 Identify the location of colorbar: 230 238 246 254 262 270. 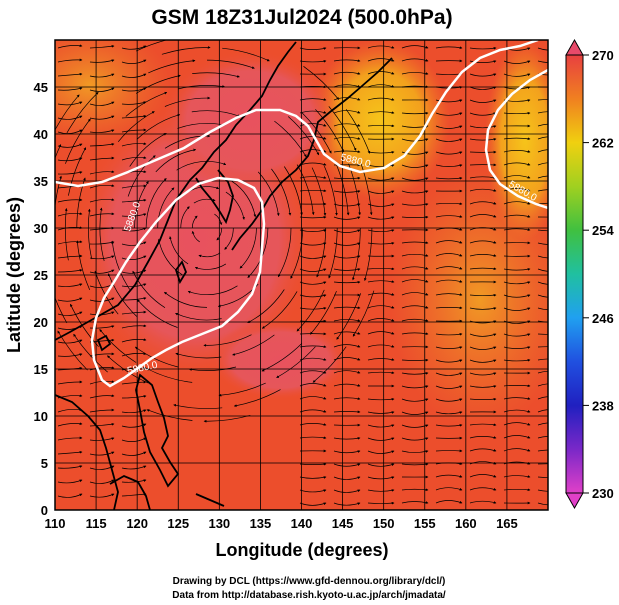
(589, 274).